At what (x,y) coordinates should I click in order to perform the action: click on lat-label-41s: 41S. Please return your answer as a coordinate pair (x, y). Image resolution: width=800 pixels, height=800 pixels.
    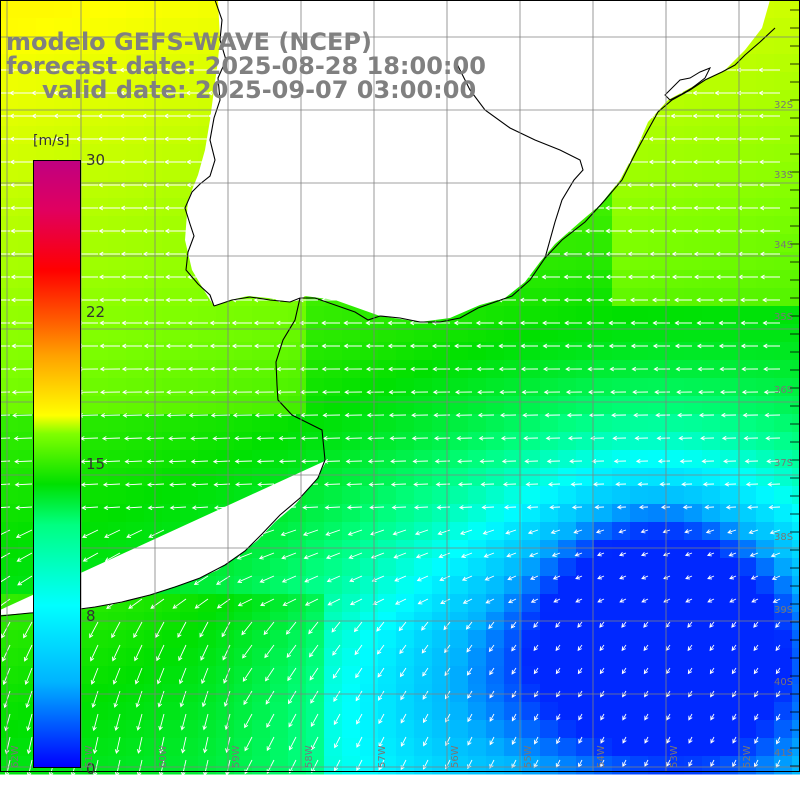
    Looking at the image, I should click on (784, 753).